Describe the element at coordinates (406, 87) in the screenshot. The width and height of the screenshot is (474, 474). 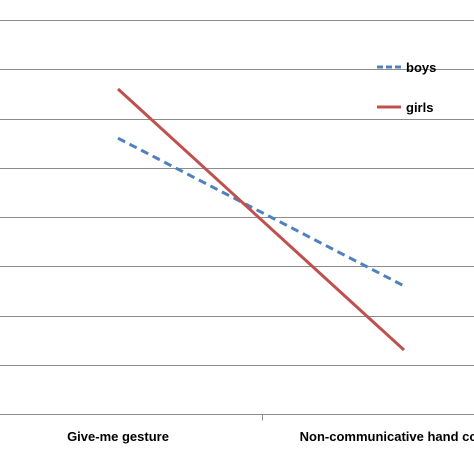
I see `legend: boys girls` at that location.